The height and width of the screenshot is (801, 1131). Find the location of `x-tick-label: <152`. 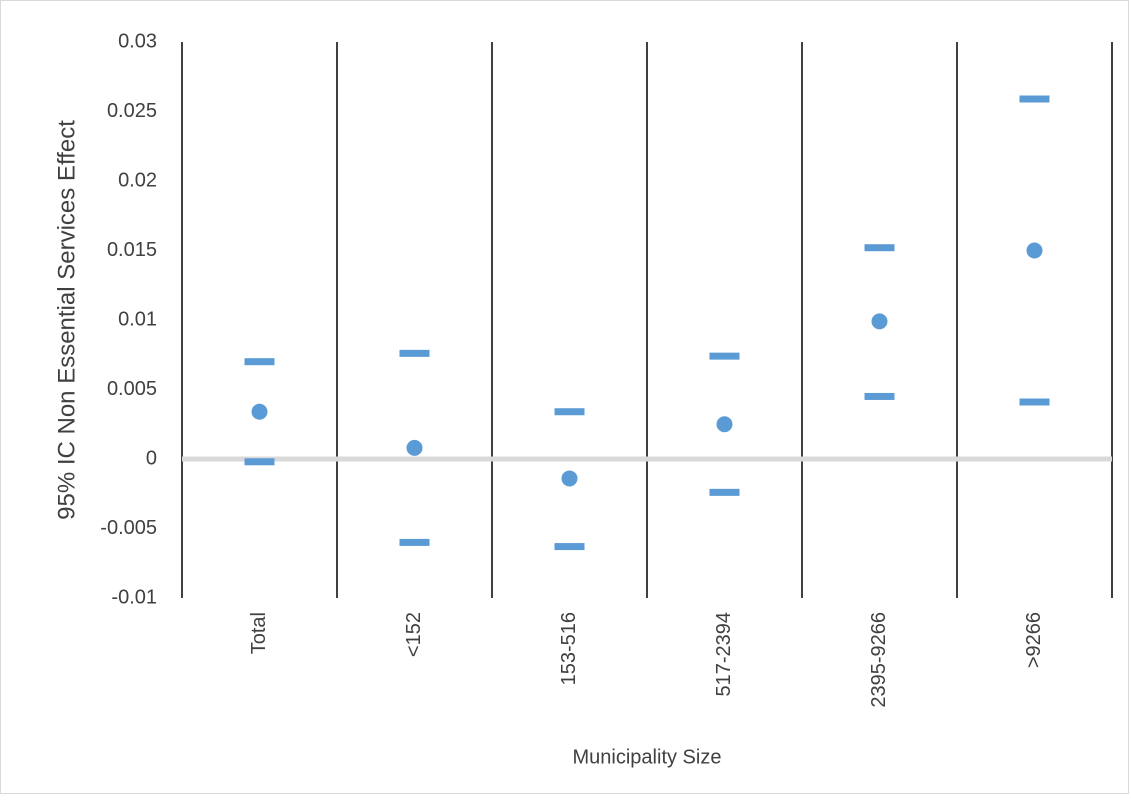

x-tick-label: <152 is located at coordinates (414, 634).